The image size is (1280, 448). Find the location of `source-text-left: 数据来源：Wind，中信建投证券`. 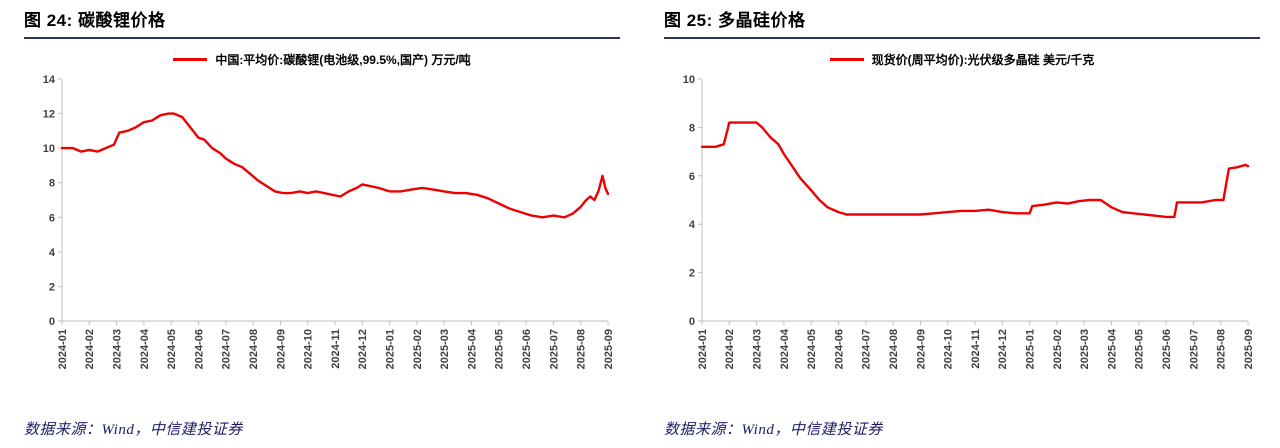

source-text-left: 数据来源：Wind，中信建投证券 is located at coordinates (133, 430).